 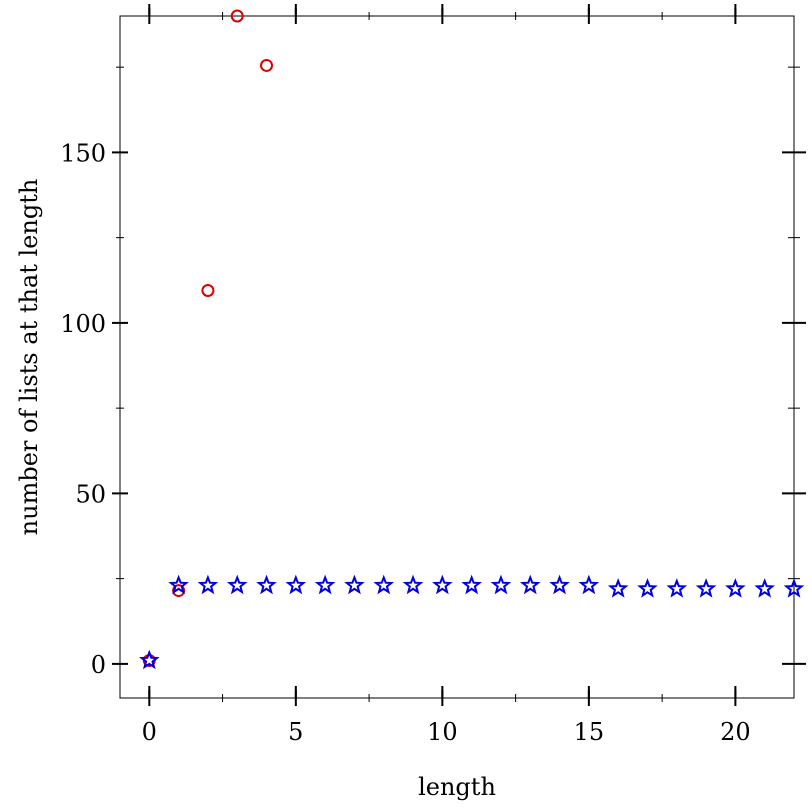 I want to click on x-tick-label: 15, so click(x=589, y=732).